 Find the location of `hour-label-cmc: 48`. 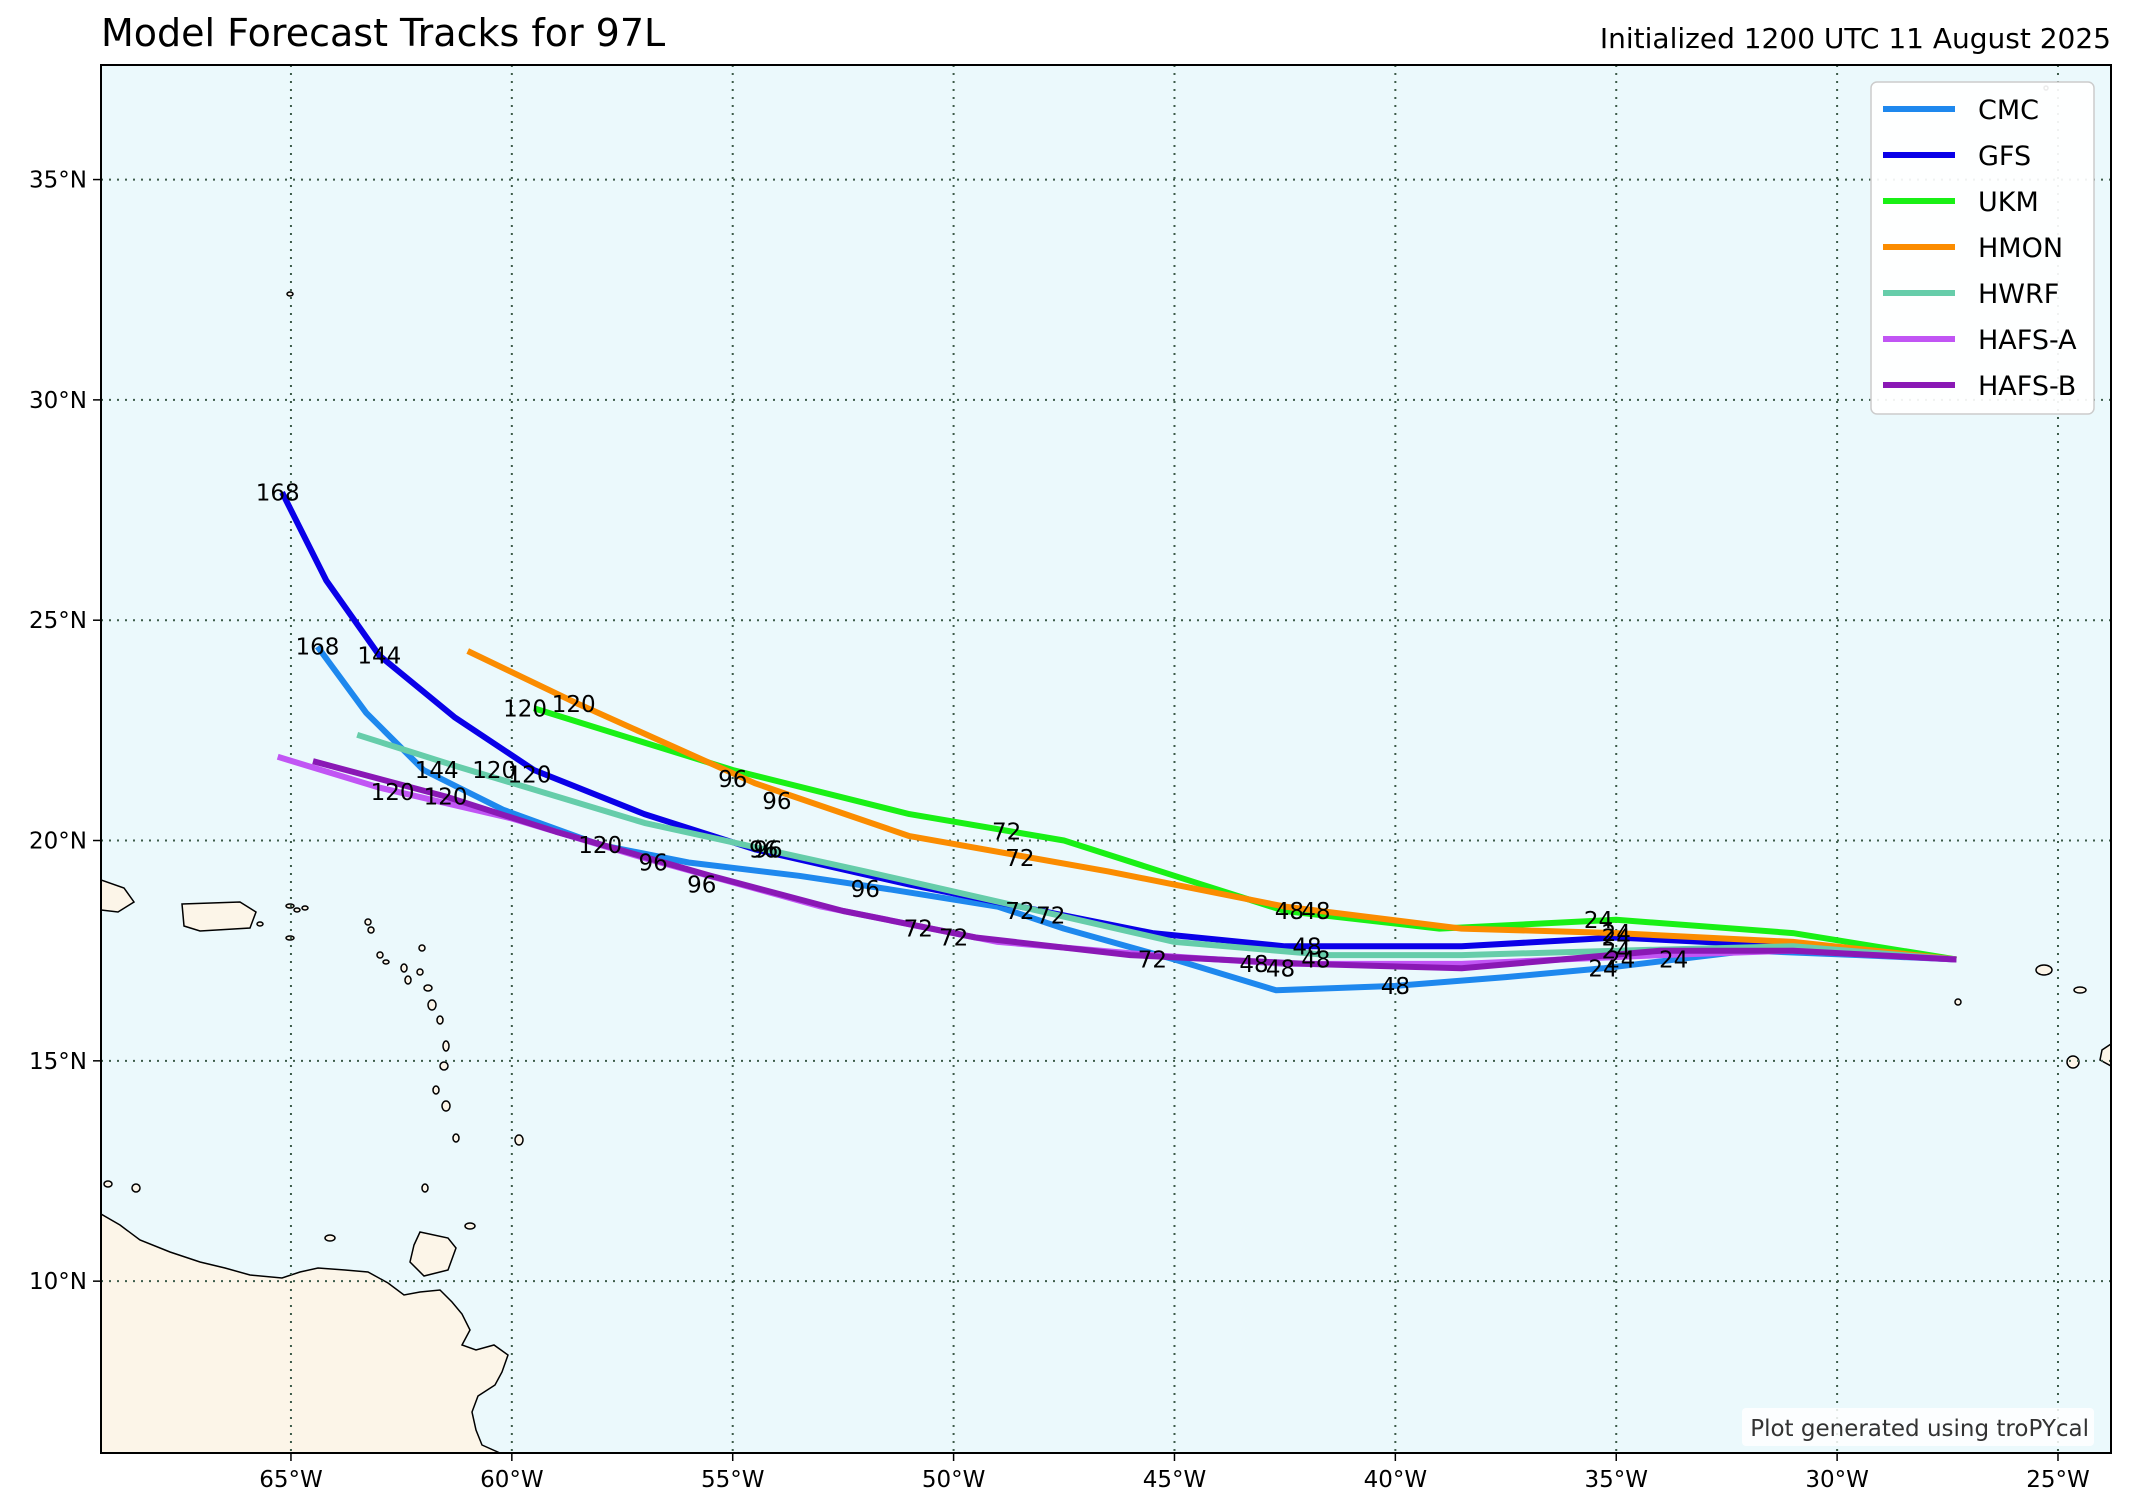

hour-label-cmc: 48 is located at coordinates (1395, 987).